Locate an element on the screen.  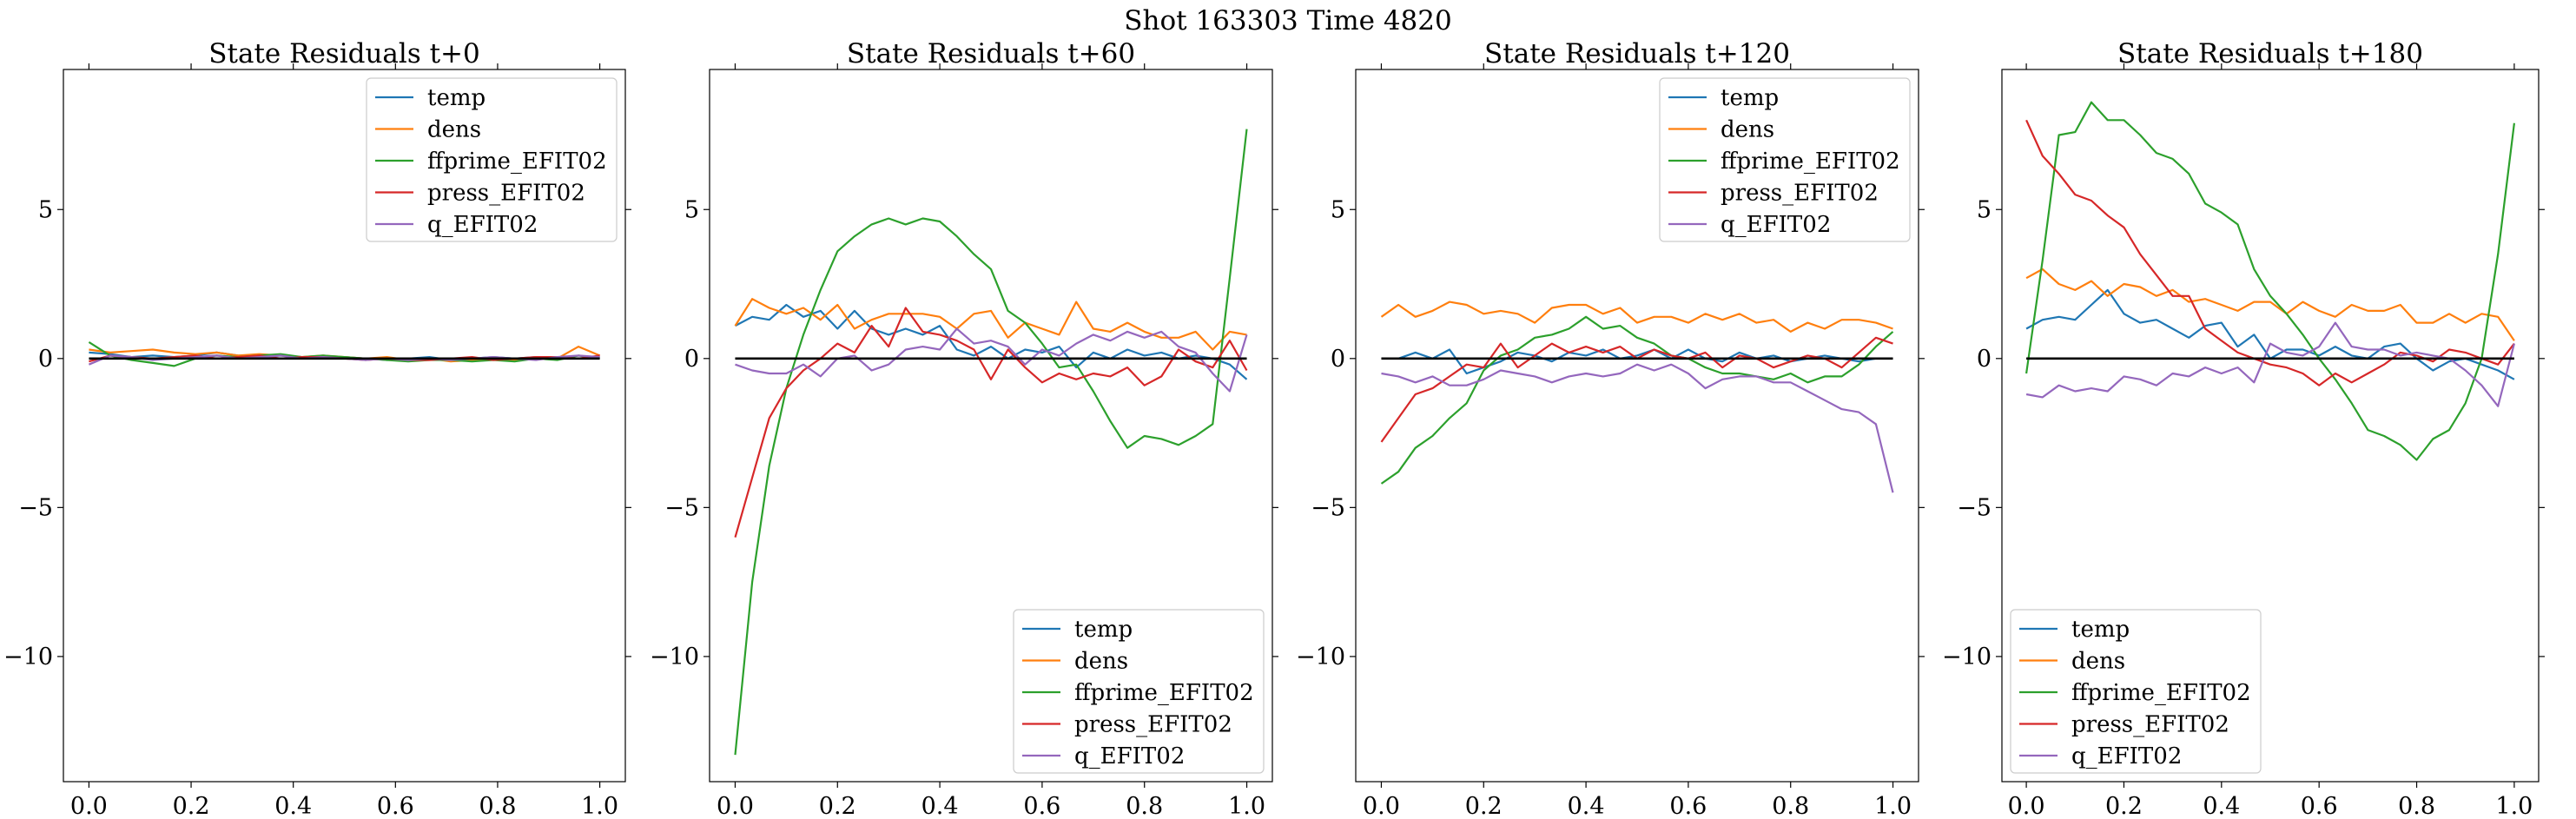
panel-title: State Residuals t+180 is located at coordinates (2270, 53).